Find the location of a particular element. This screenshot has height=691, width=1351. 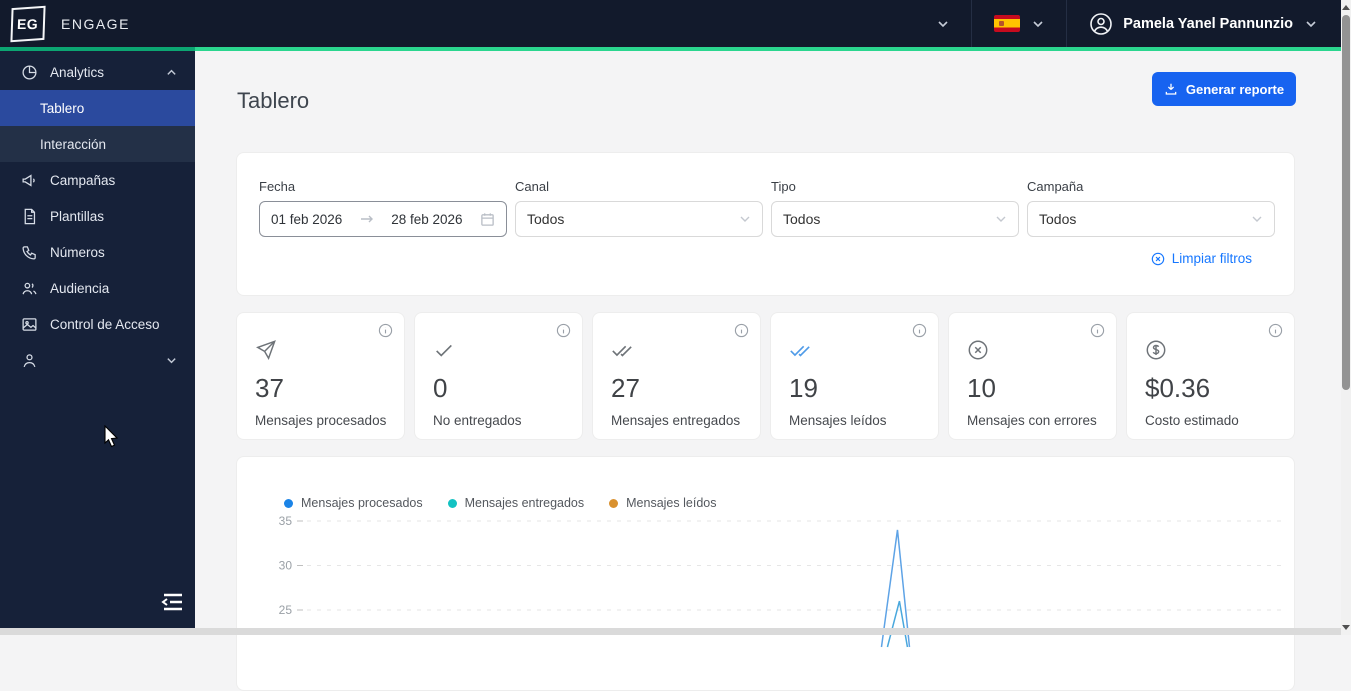

brand-name: ENGAGE is located at coordinates (95, 24).